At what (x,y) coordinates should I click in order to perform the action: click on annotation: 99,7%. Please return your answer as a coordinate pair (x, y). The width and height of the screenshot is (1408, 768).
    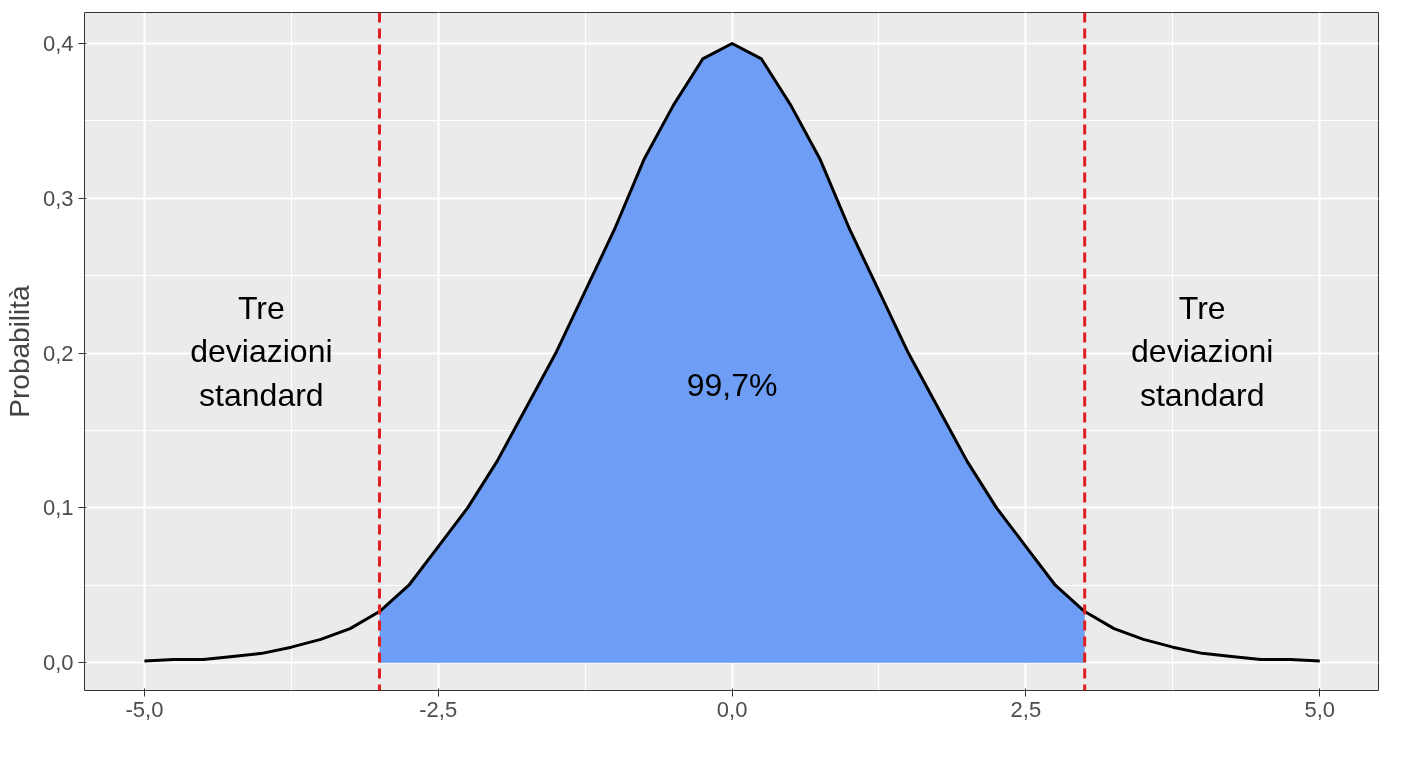
    Looking at the image, I should click on (732, 385).